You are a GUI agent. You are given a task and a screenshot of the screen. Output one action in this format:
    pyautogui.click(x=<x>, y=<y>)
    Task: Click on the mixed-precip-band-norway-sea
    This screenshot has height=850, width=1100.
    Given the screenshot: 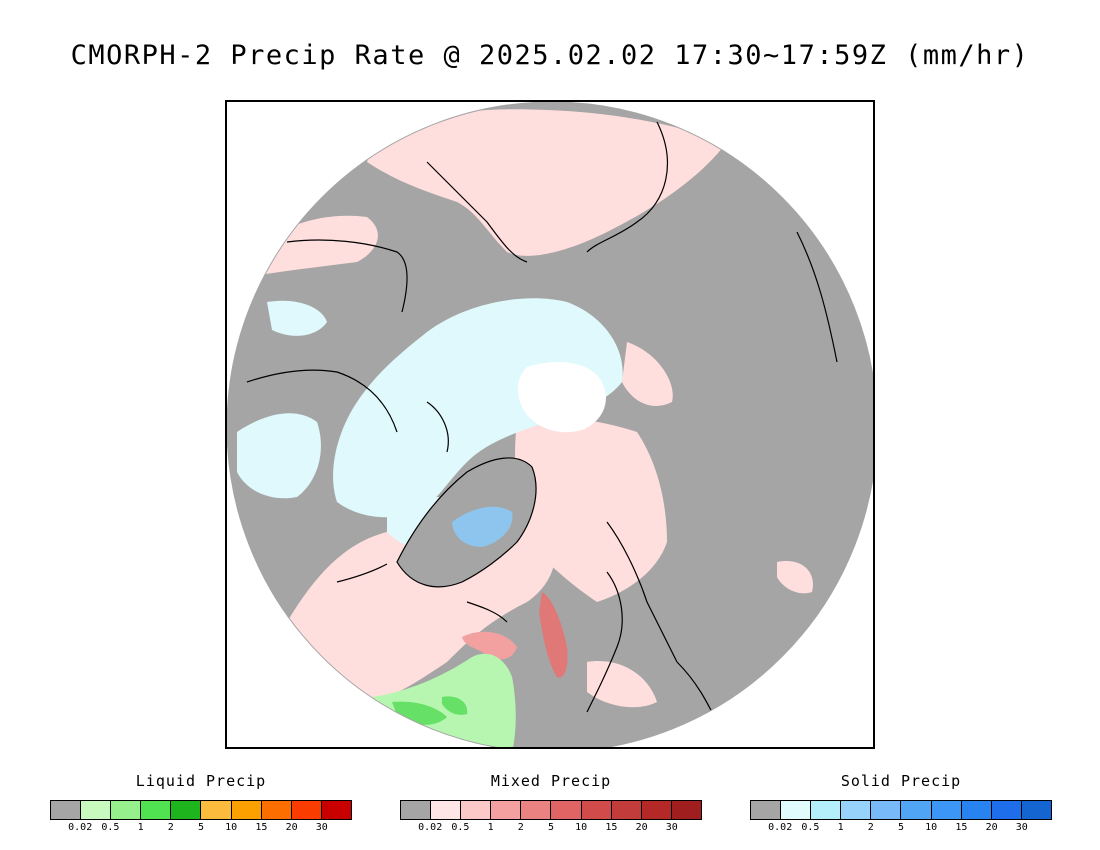 What is the action you would take?
    pyautogui.click(x=553, y=635)
    